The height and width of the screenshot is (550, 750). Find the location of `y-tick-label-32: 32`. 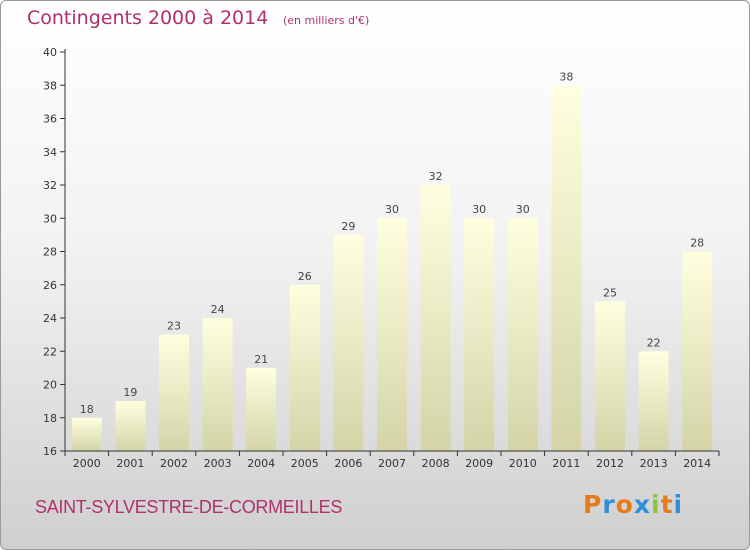

y-tick-label-32: 32 is located at coordinates (50, 185).